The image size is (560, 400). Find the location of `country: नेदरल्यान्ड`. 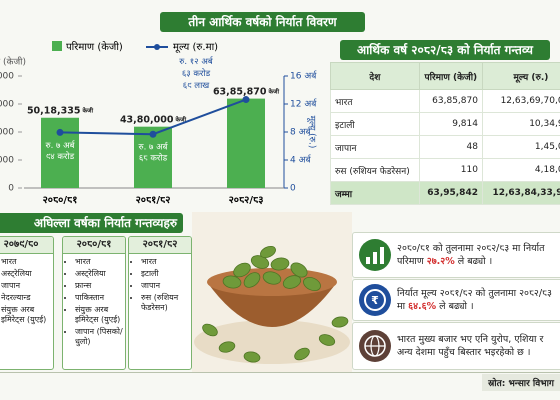

country: नेदरल्यान्ड is located at coordinates (27, 298).